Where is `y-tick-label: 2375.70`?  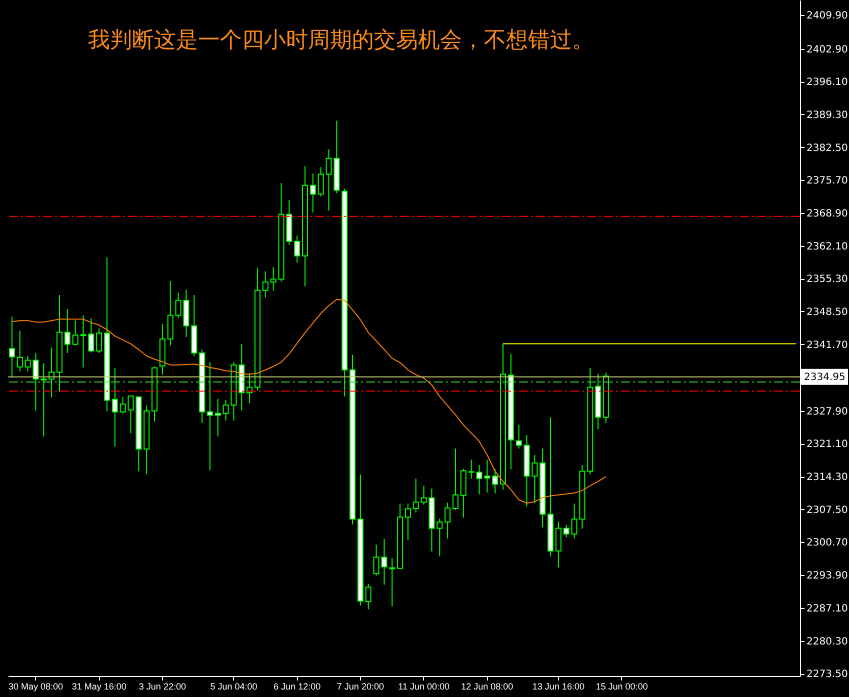 y-tick-label: 2375.70 is located at coordinates (827, 181).